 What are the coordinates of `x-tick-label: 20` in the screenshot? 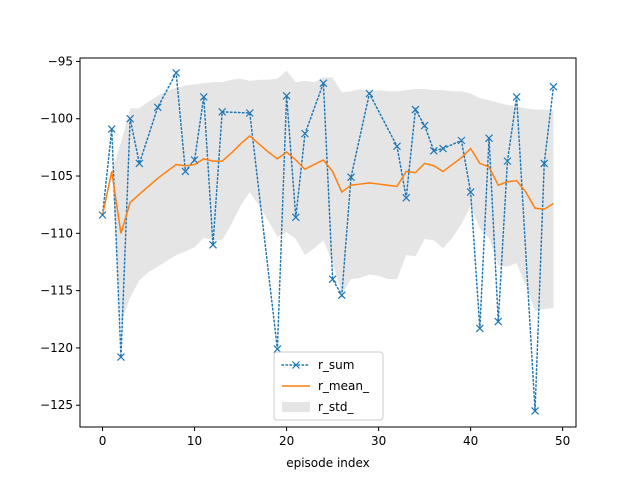 It's located at (286, 441).